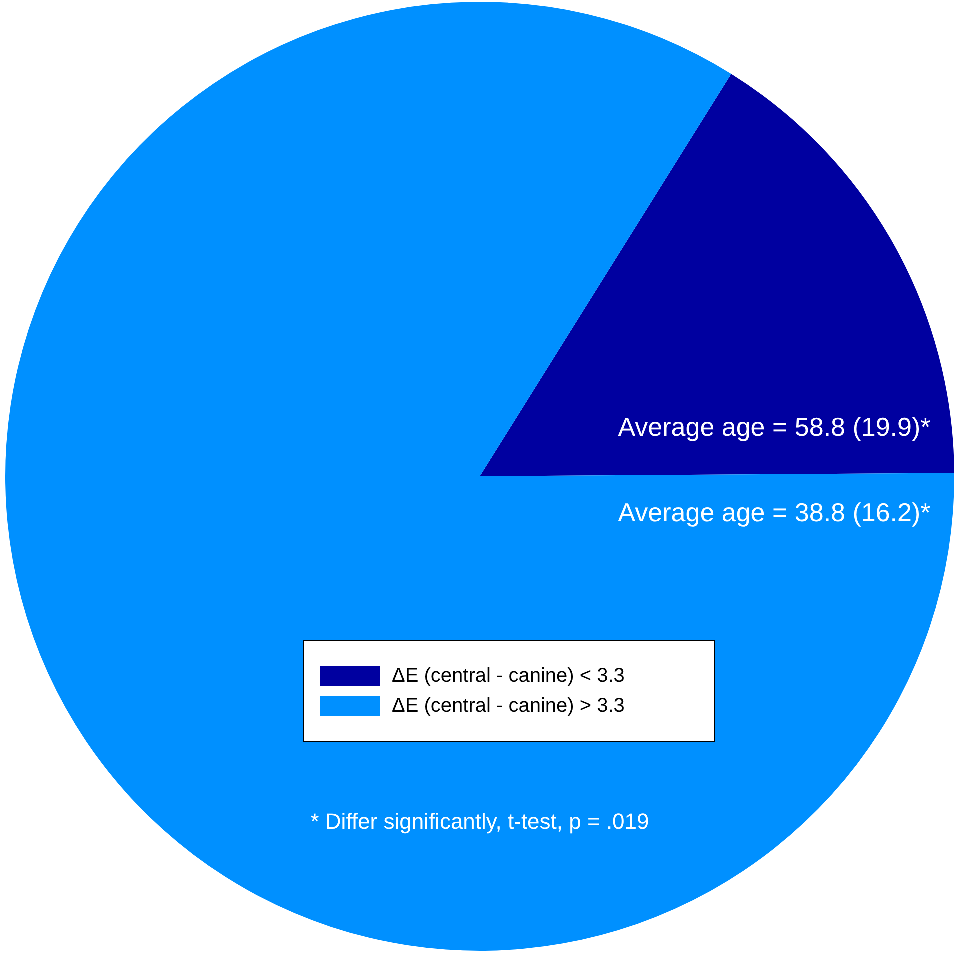 The width and height of the screenshot is (960, 953). Describe the element at coordinates (508, 676) in the screenshot. I see `legend-label: ΔE (central - canine) < 3.3` at that location.